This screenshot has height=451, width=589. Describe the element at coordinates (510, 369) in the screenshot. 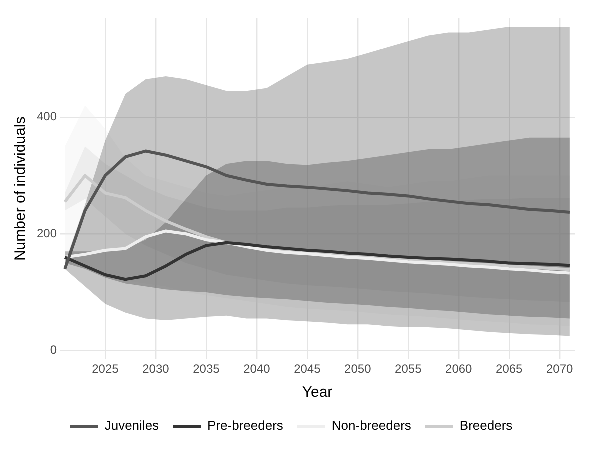

I see `x-tick-label: 2065` at that location.